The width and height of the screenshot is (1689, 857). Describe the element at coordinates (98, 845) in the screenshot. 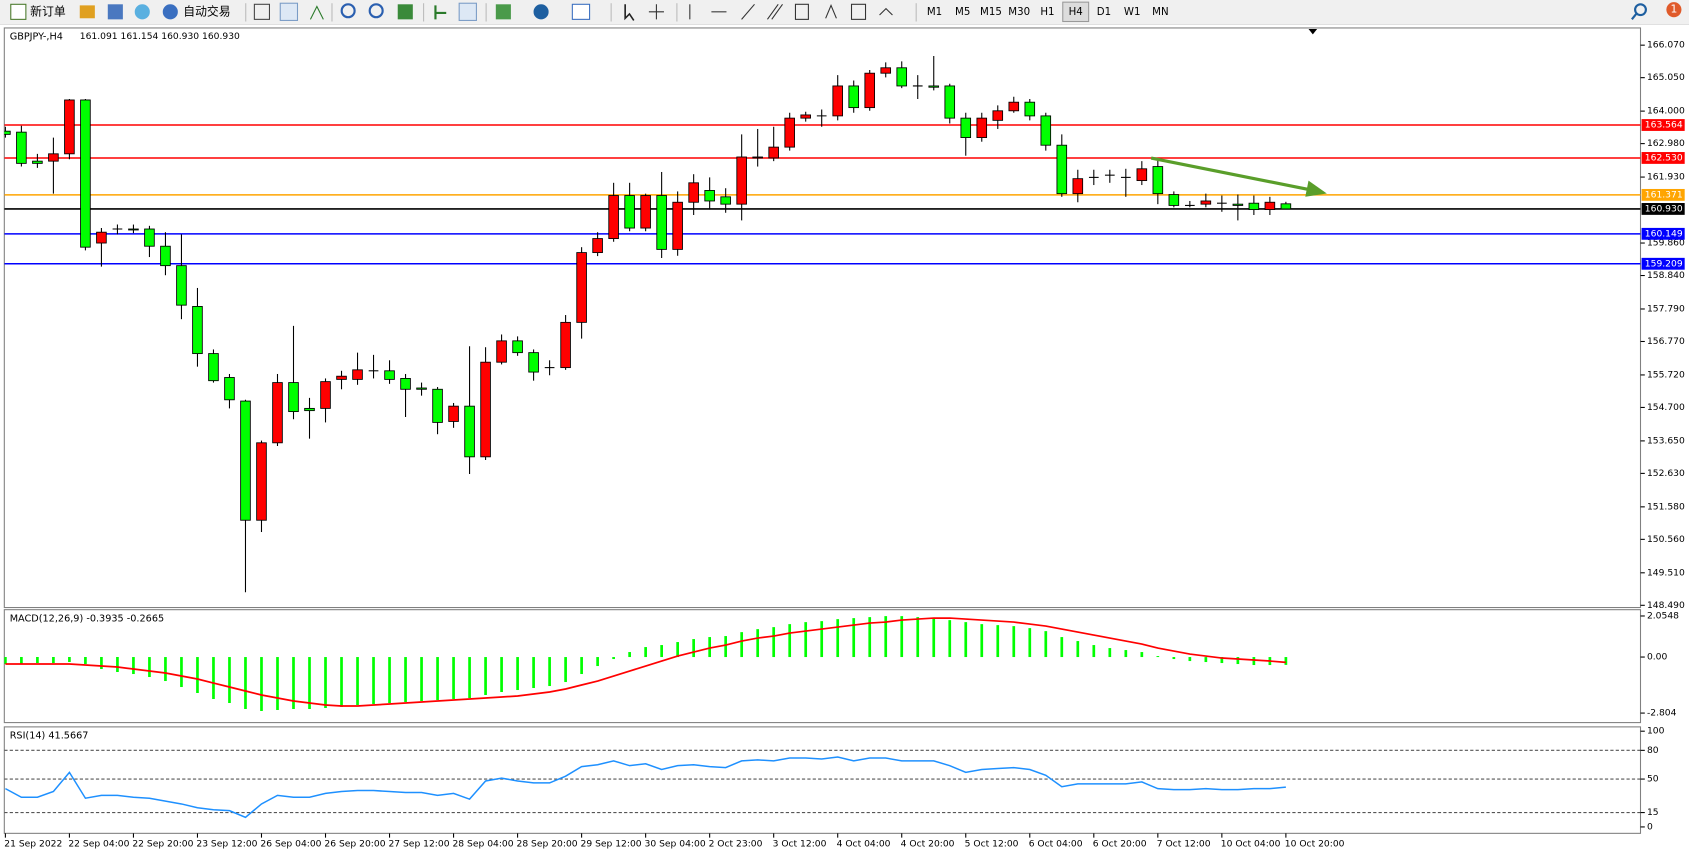

I see `x-tick-label: 22 Sep 04:00` at that location.